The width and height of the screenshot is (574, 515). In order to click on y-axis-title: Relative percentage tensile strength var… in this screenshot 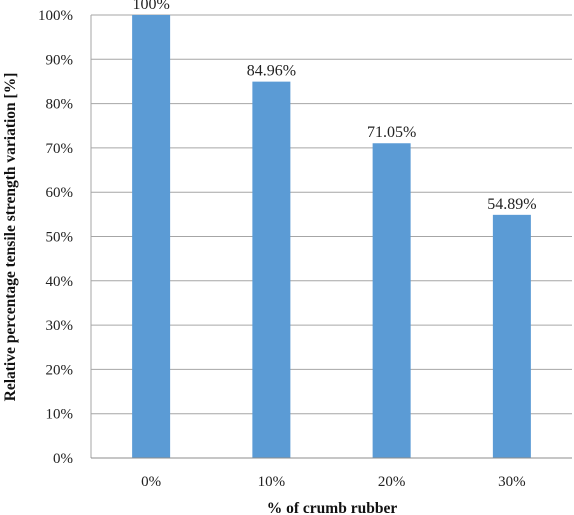, I will do `click(10, 237)`.